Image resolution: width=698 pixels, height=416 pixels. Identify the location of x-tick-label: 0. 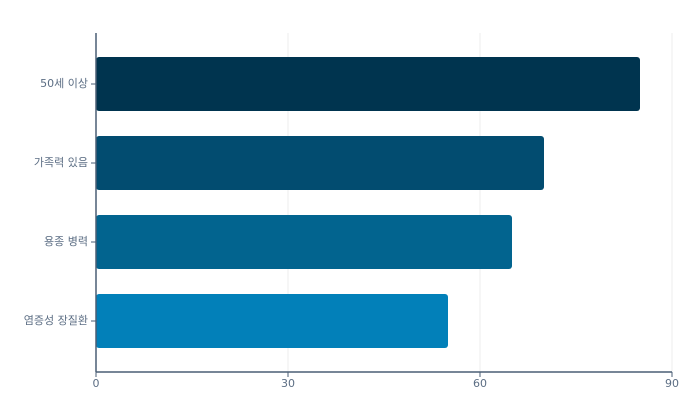
(96, 383).